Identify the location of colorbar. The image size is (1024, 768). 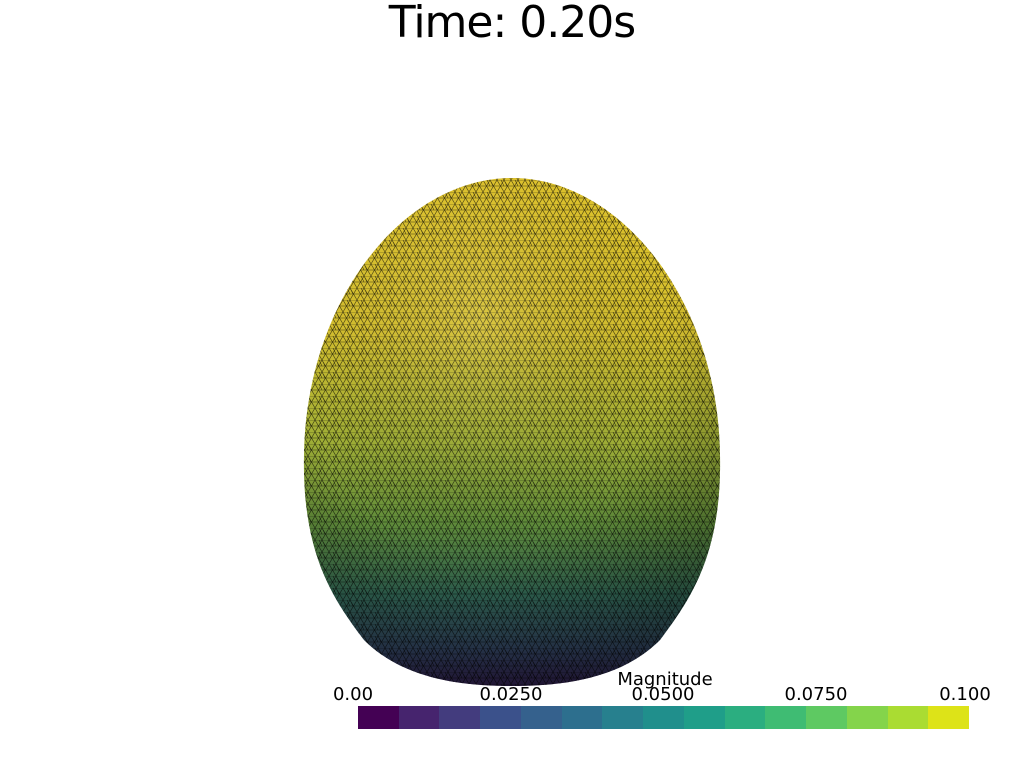
(663, 717).